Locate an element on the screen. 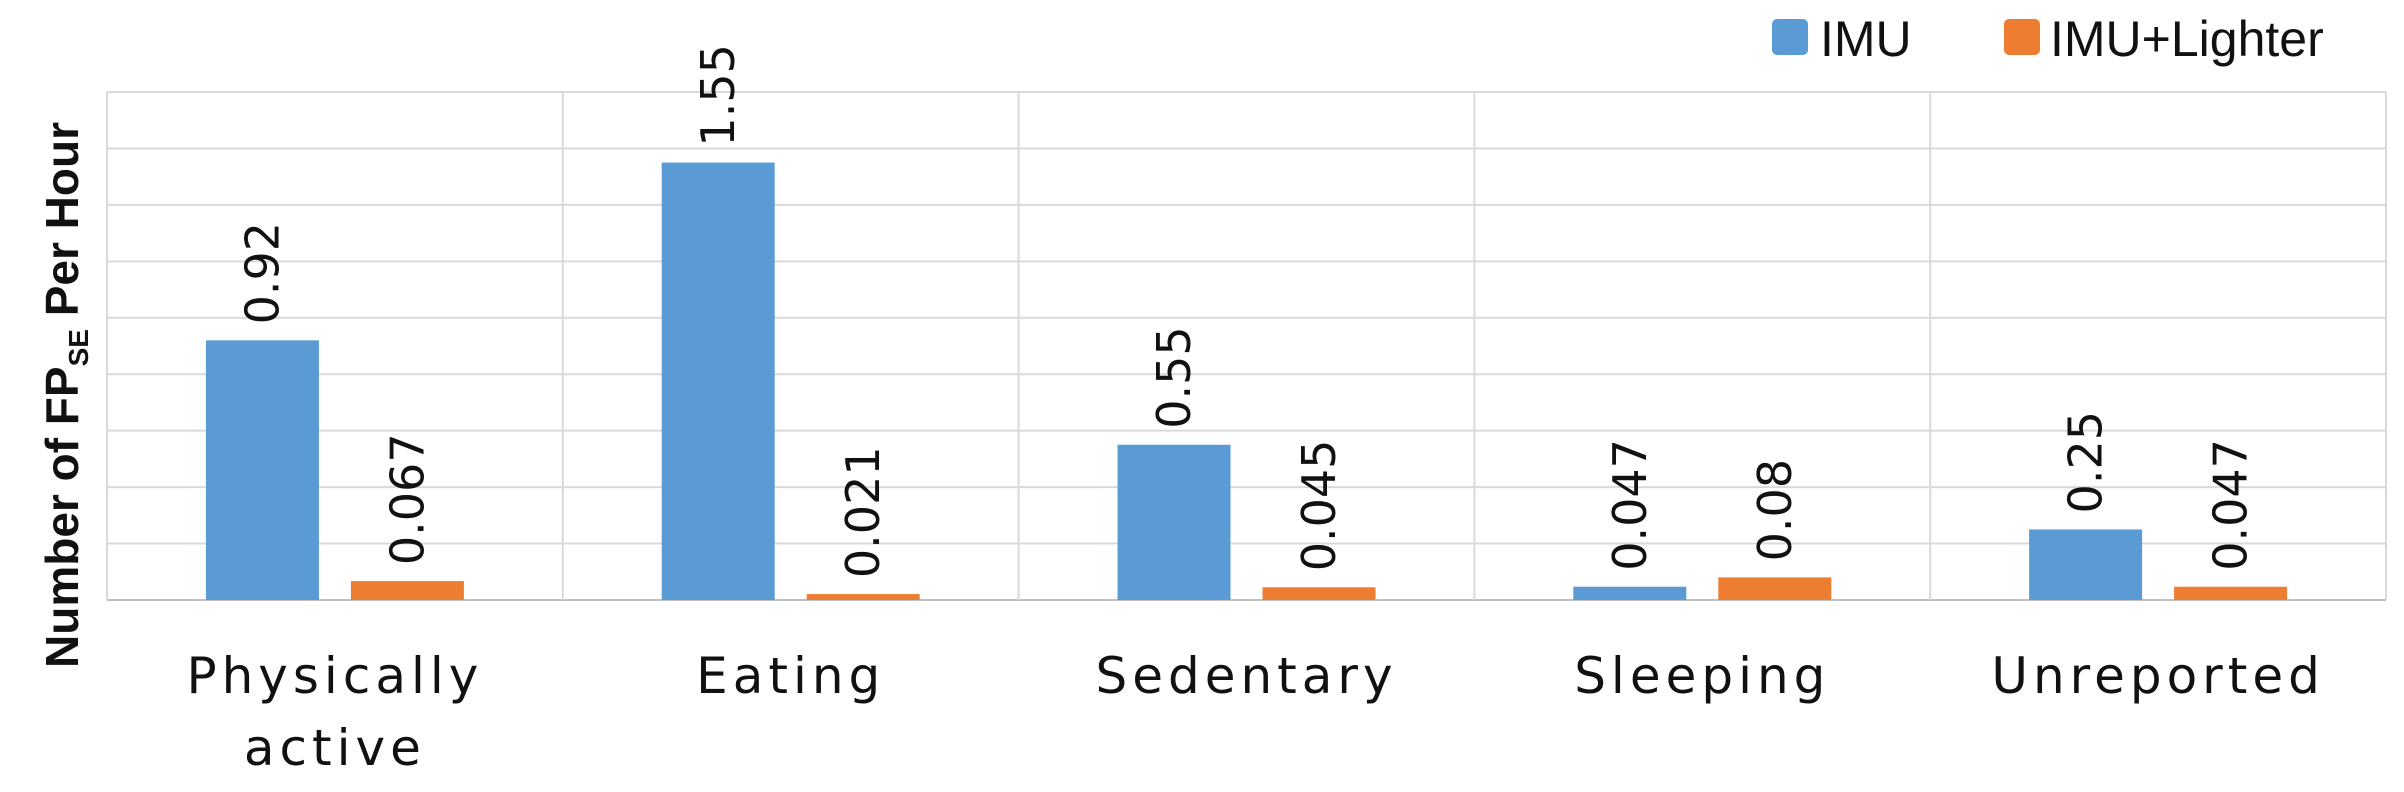  data-label-imu-lighter: 0.021 is located at coordinates (863, 512).